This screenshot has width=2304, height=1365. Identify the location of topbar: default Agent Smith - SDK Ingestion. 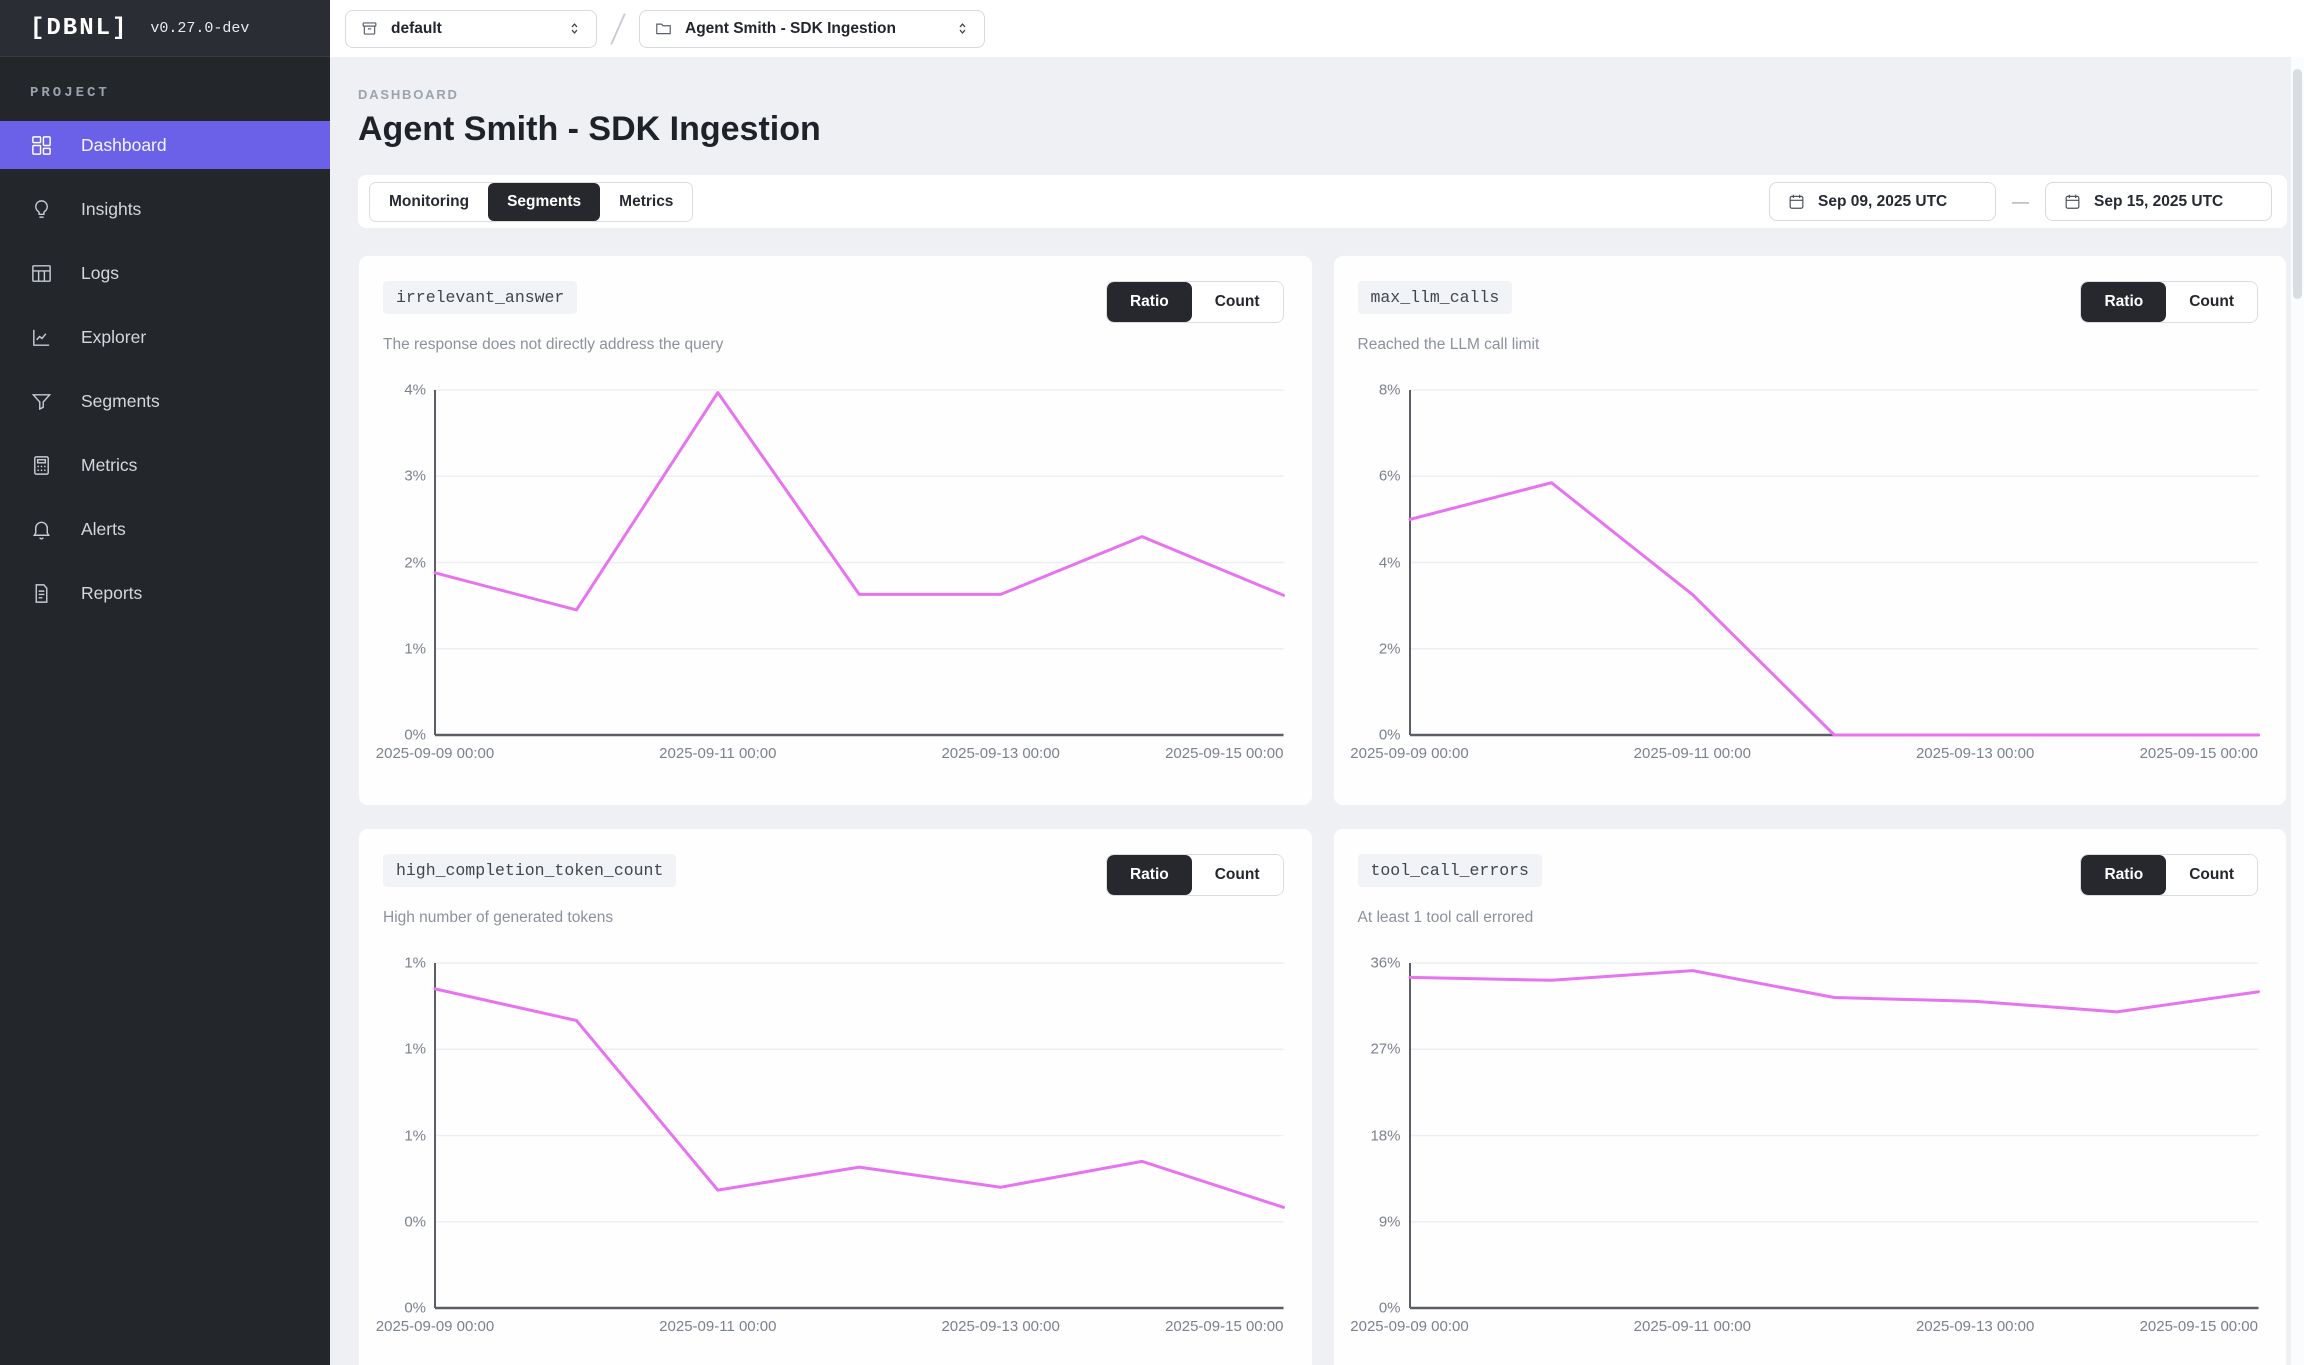
(1317, 28).